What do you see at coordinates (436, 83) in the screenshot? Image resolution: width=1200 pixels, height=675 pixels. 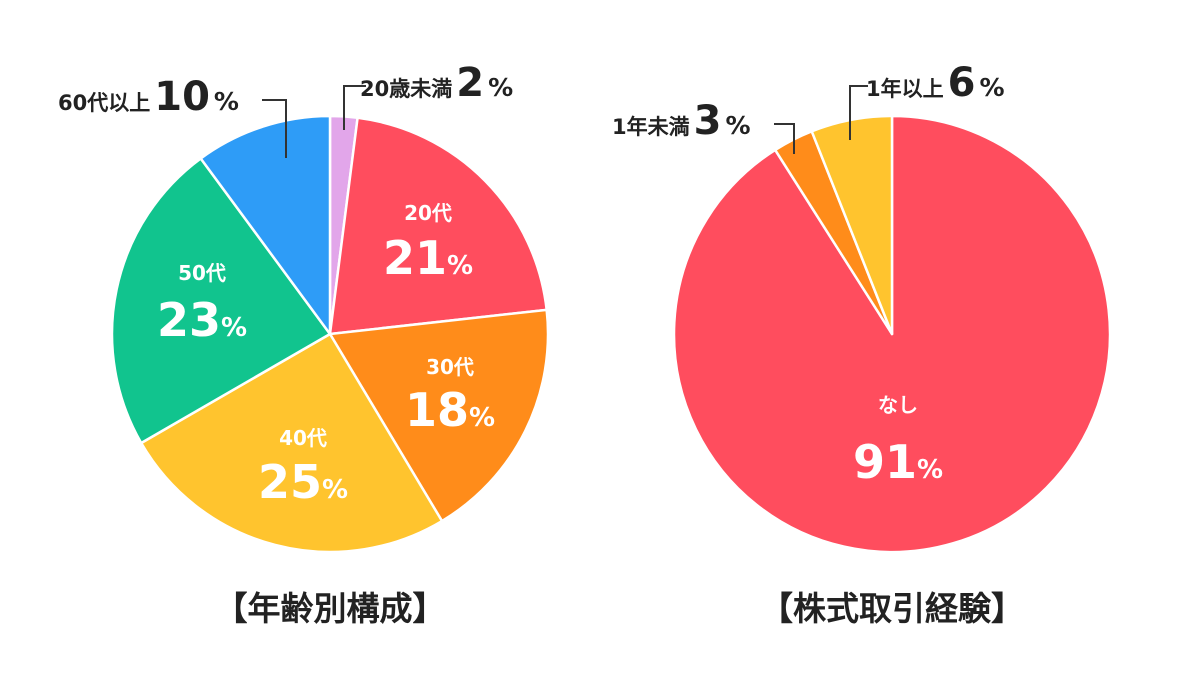 I see `slice-callout-label: 20歳未満 2%` at bounding box center [436, 83].